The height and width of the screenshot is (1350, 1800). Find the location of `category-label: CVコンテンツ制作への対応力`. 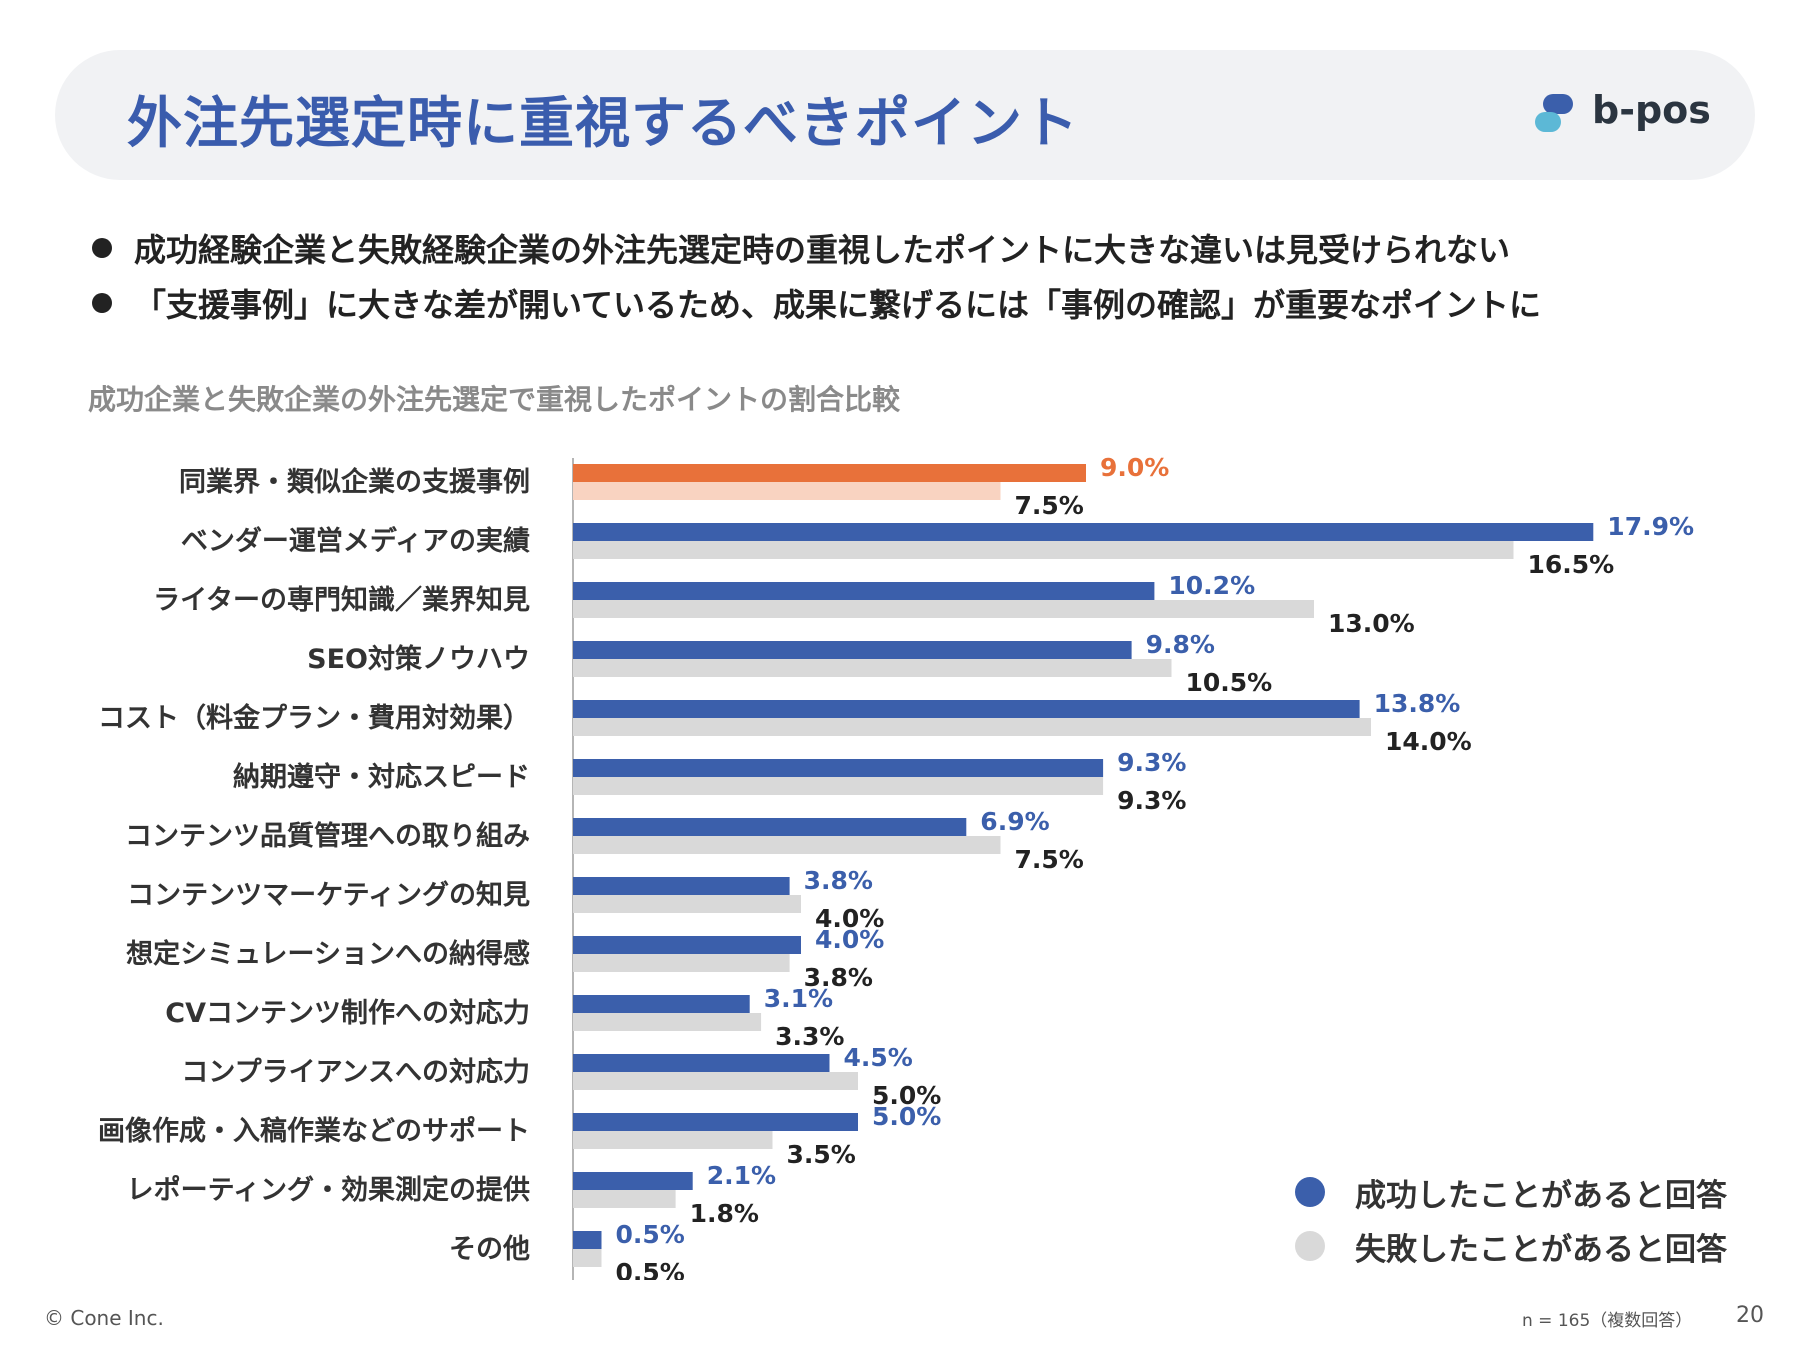

category-label: CVコンテンツ制作への対応力 is located at coordinates (347, 1013).